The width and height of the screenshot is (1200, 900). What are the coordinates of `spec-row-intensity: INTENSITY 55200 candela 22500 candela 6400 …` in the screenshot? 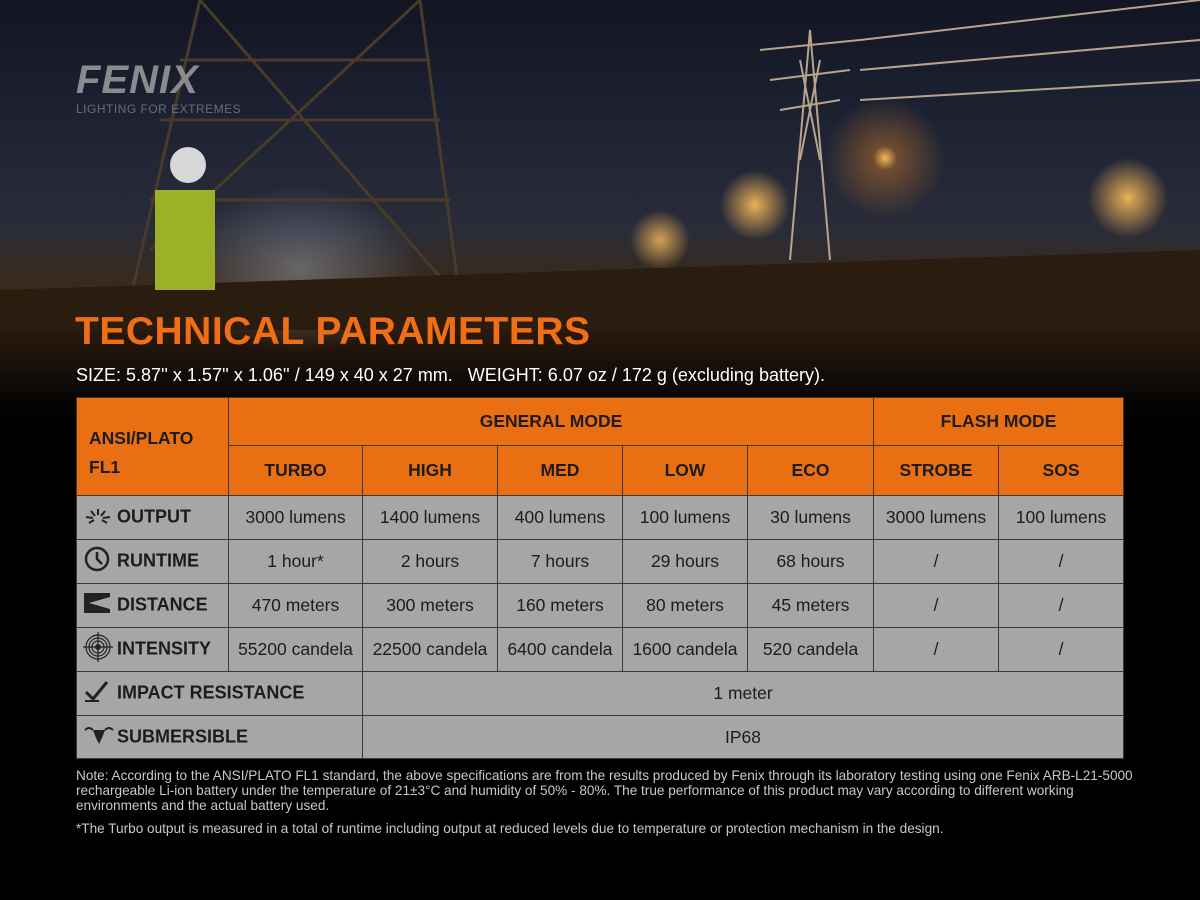 It's located at (600, 649).